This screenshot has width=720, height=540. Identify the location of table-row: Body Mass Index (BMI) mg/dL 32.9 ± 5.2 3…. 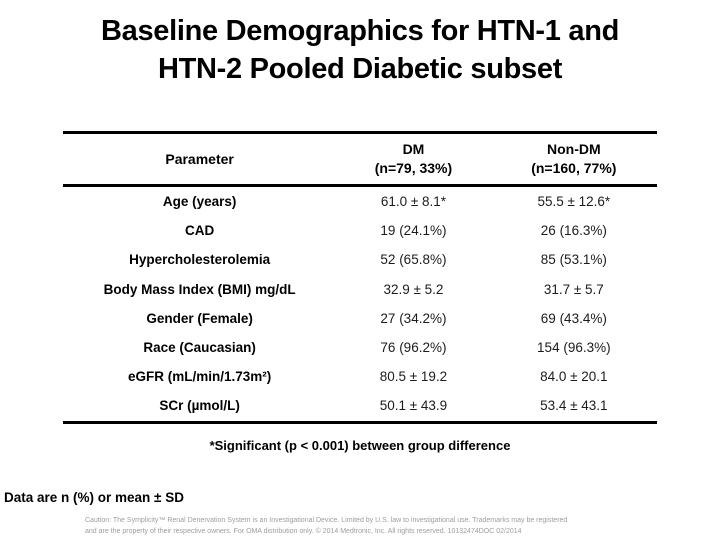
(360, 289).